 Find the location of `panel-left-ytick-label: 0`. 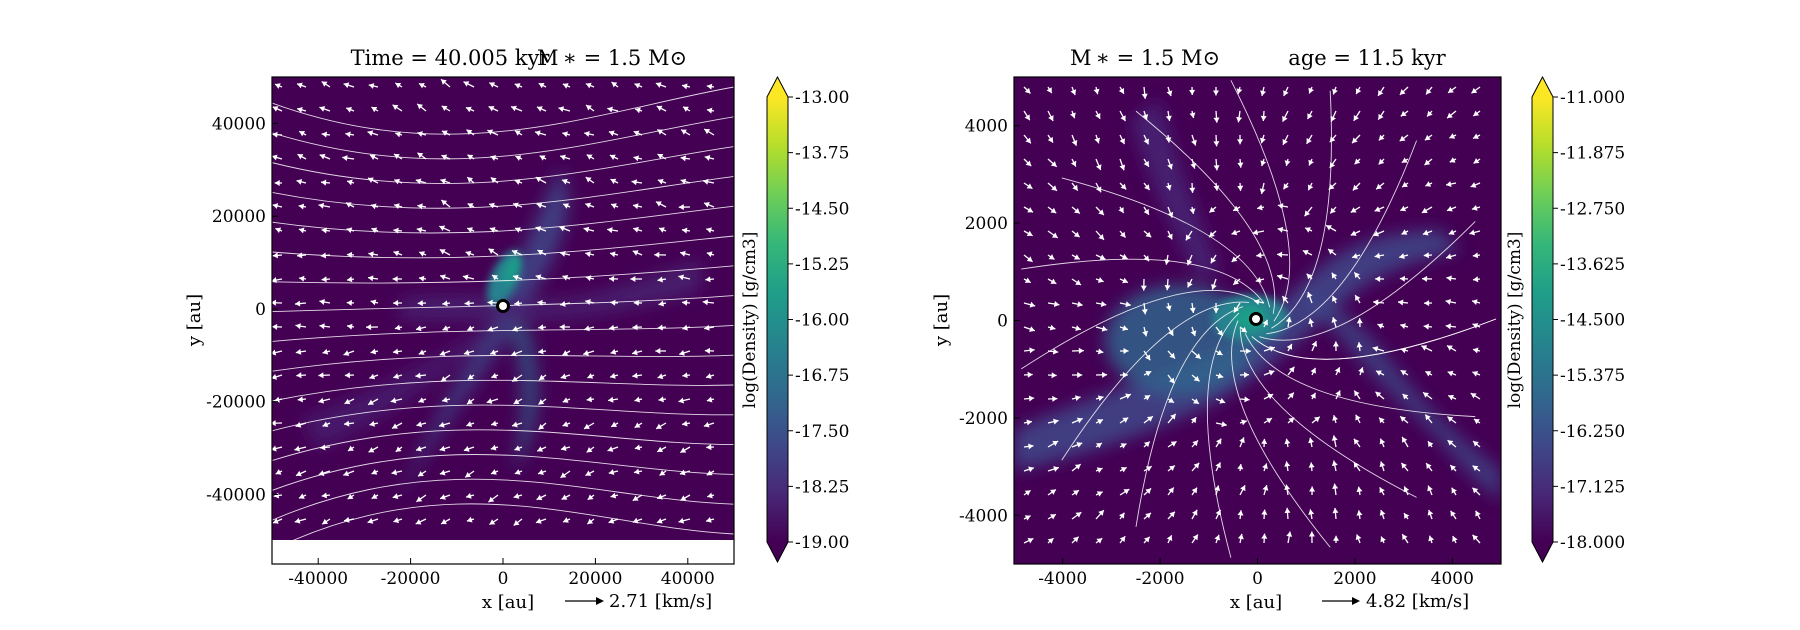

panel-left-ytick-label: 0 is located at coordinates (260, 310).